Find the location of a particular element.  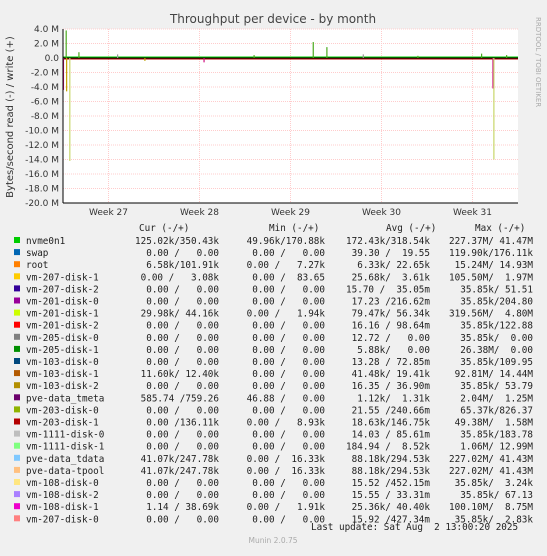

legend-series-name: pve-data_tdata is located at coordinates (65, 459).